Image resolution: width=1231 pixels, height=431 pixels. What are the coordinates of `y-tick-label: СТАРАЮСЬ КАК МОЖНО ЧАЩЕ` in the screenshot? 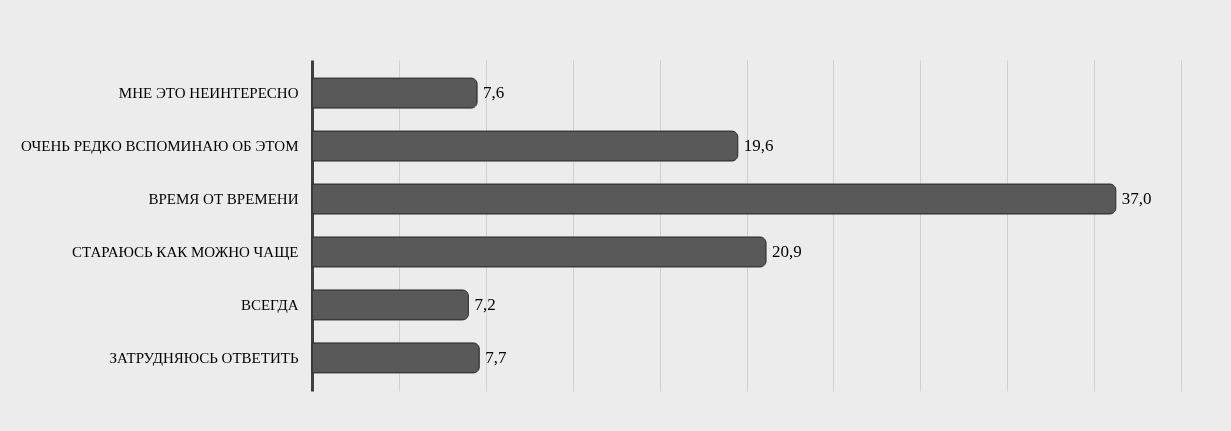 It's located at (185, 251).